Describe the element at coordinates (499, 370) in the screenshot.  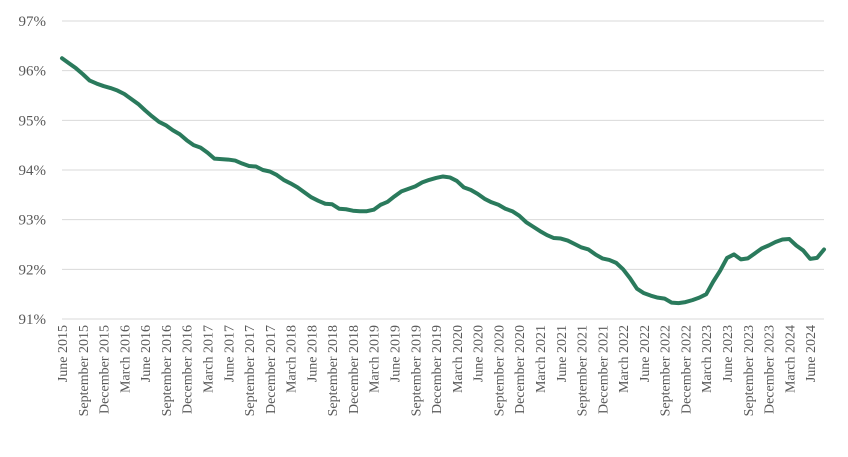
I see `x-tick-label: September 2020` at that location.